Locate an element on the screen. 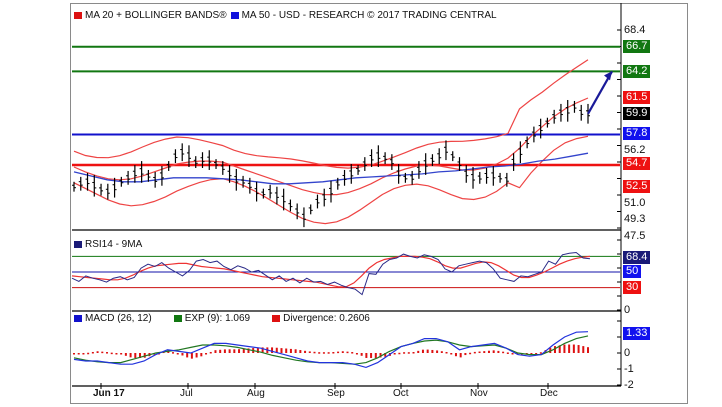 This screenshot has height=407, width=722. navy-square-icon is located at coordinates (78, 244).